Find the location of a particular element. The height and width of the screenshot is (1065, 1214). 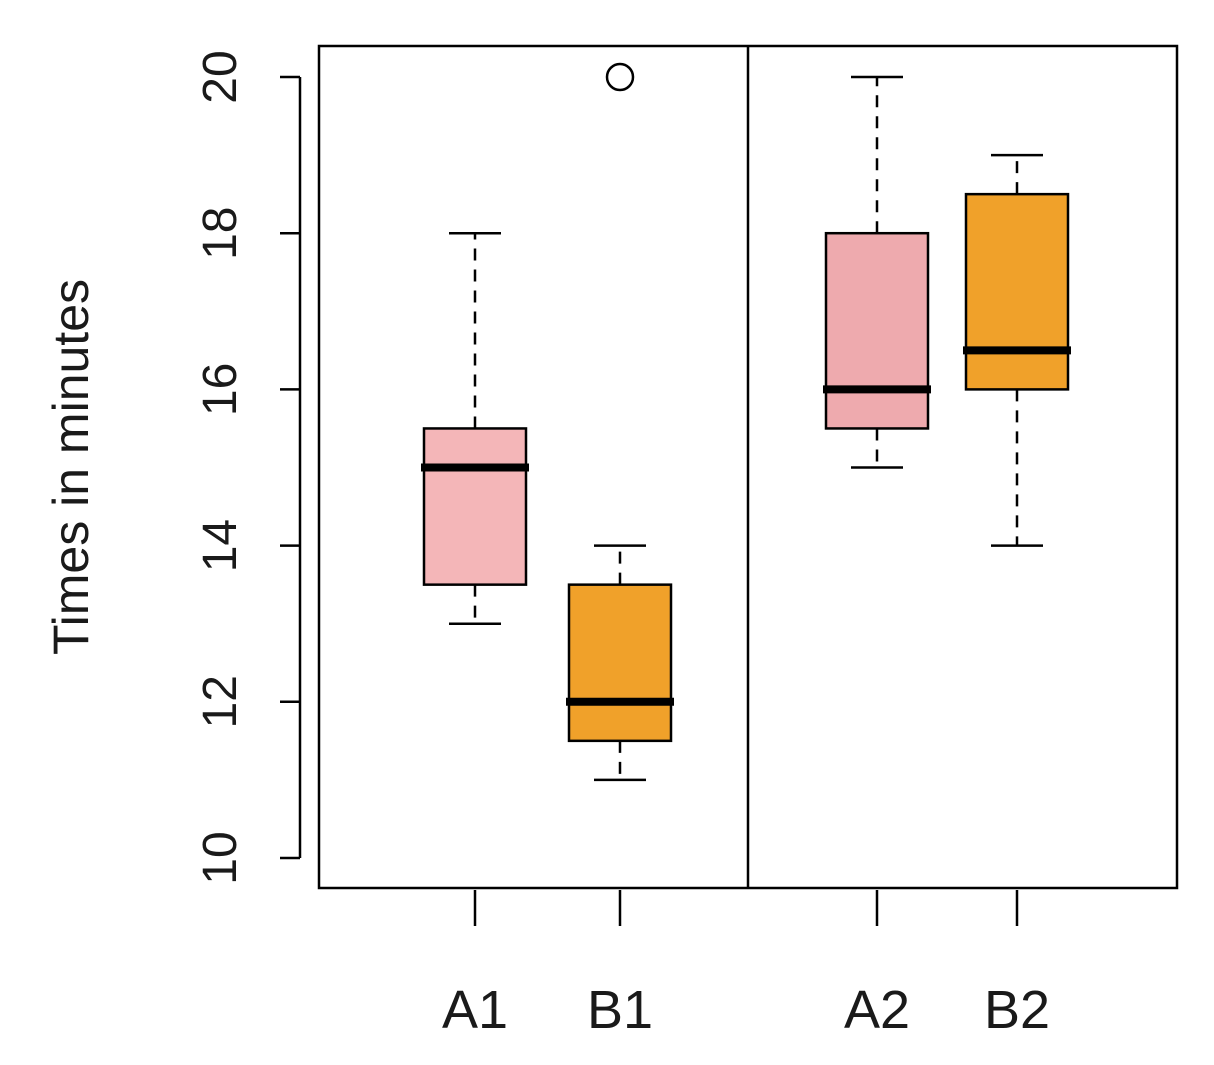

y-axis-label: Times in minutes is located at coordinates (71, 467).